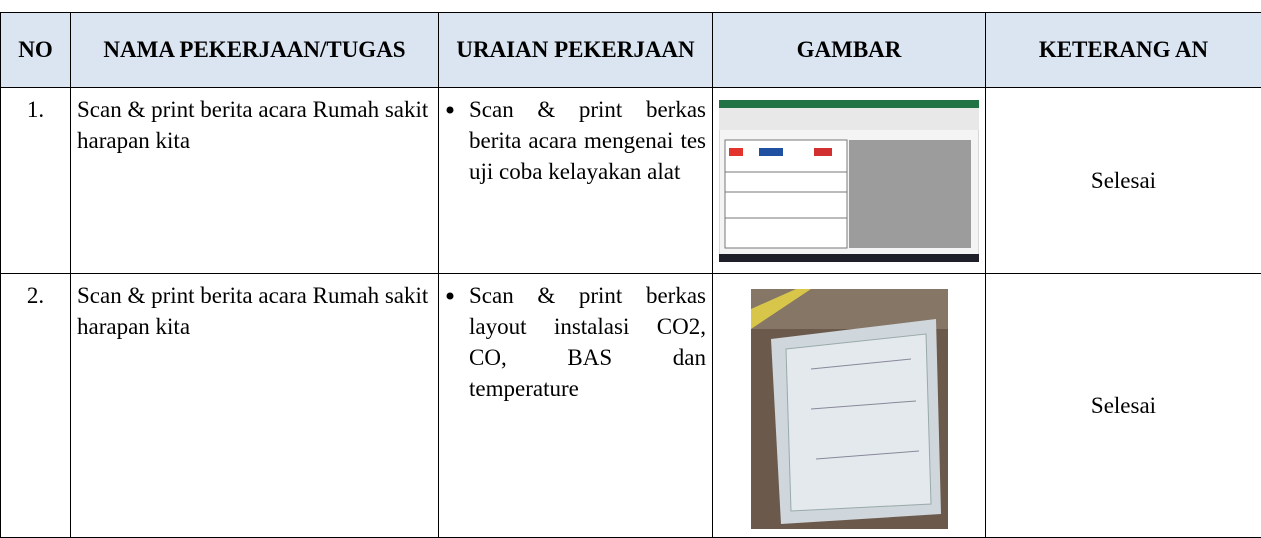 The width and height of the screenshot is (1261, 538). What do you see at coordinates (36, 50) in the screenshot?
I see `header-cell: NO` at bounding box center [36, 50].